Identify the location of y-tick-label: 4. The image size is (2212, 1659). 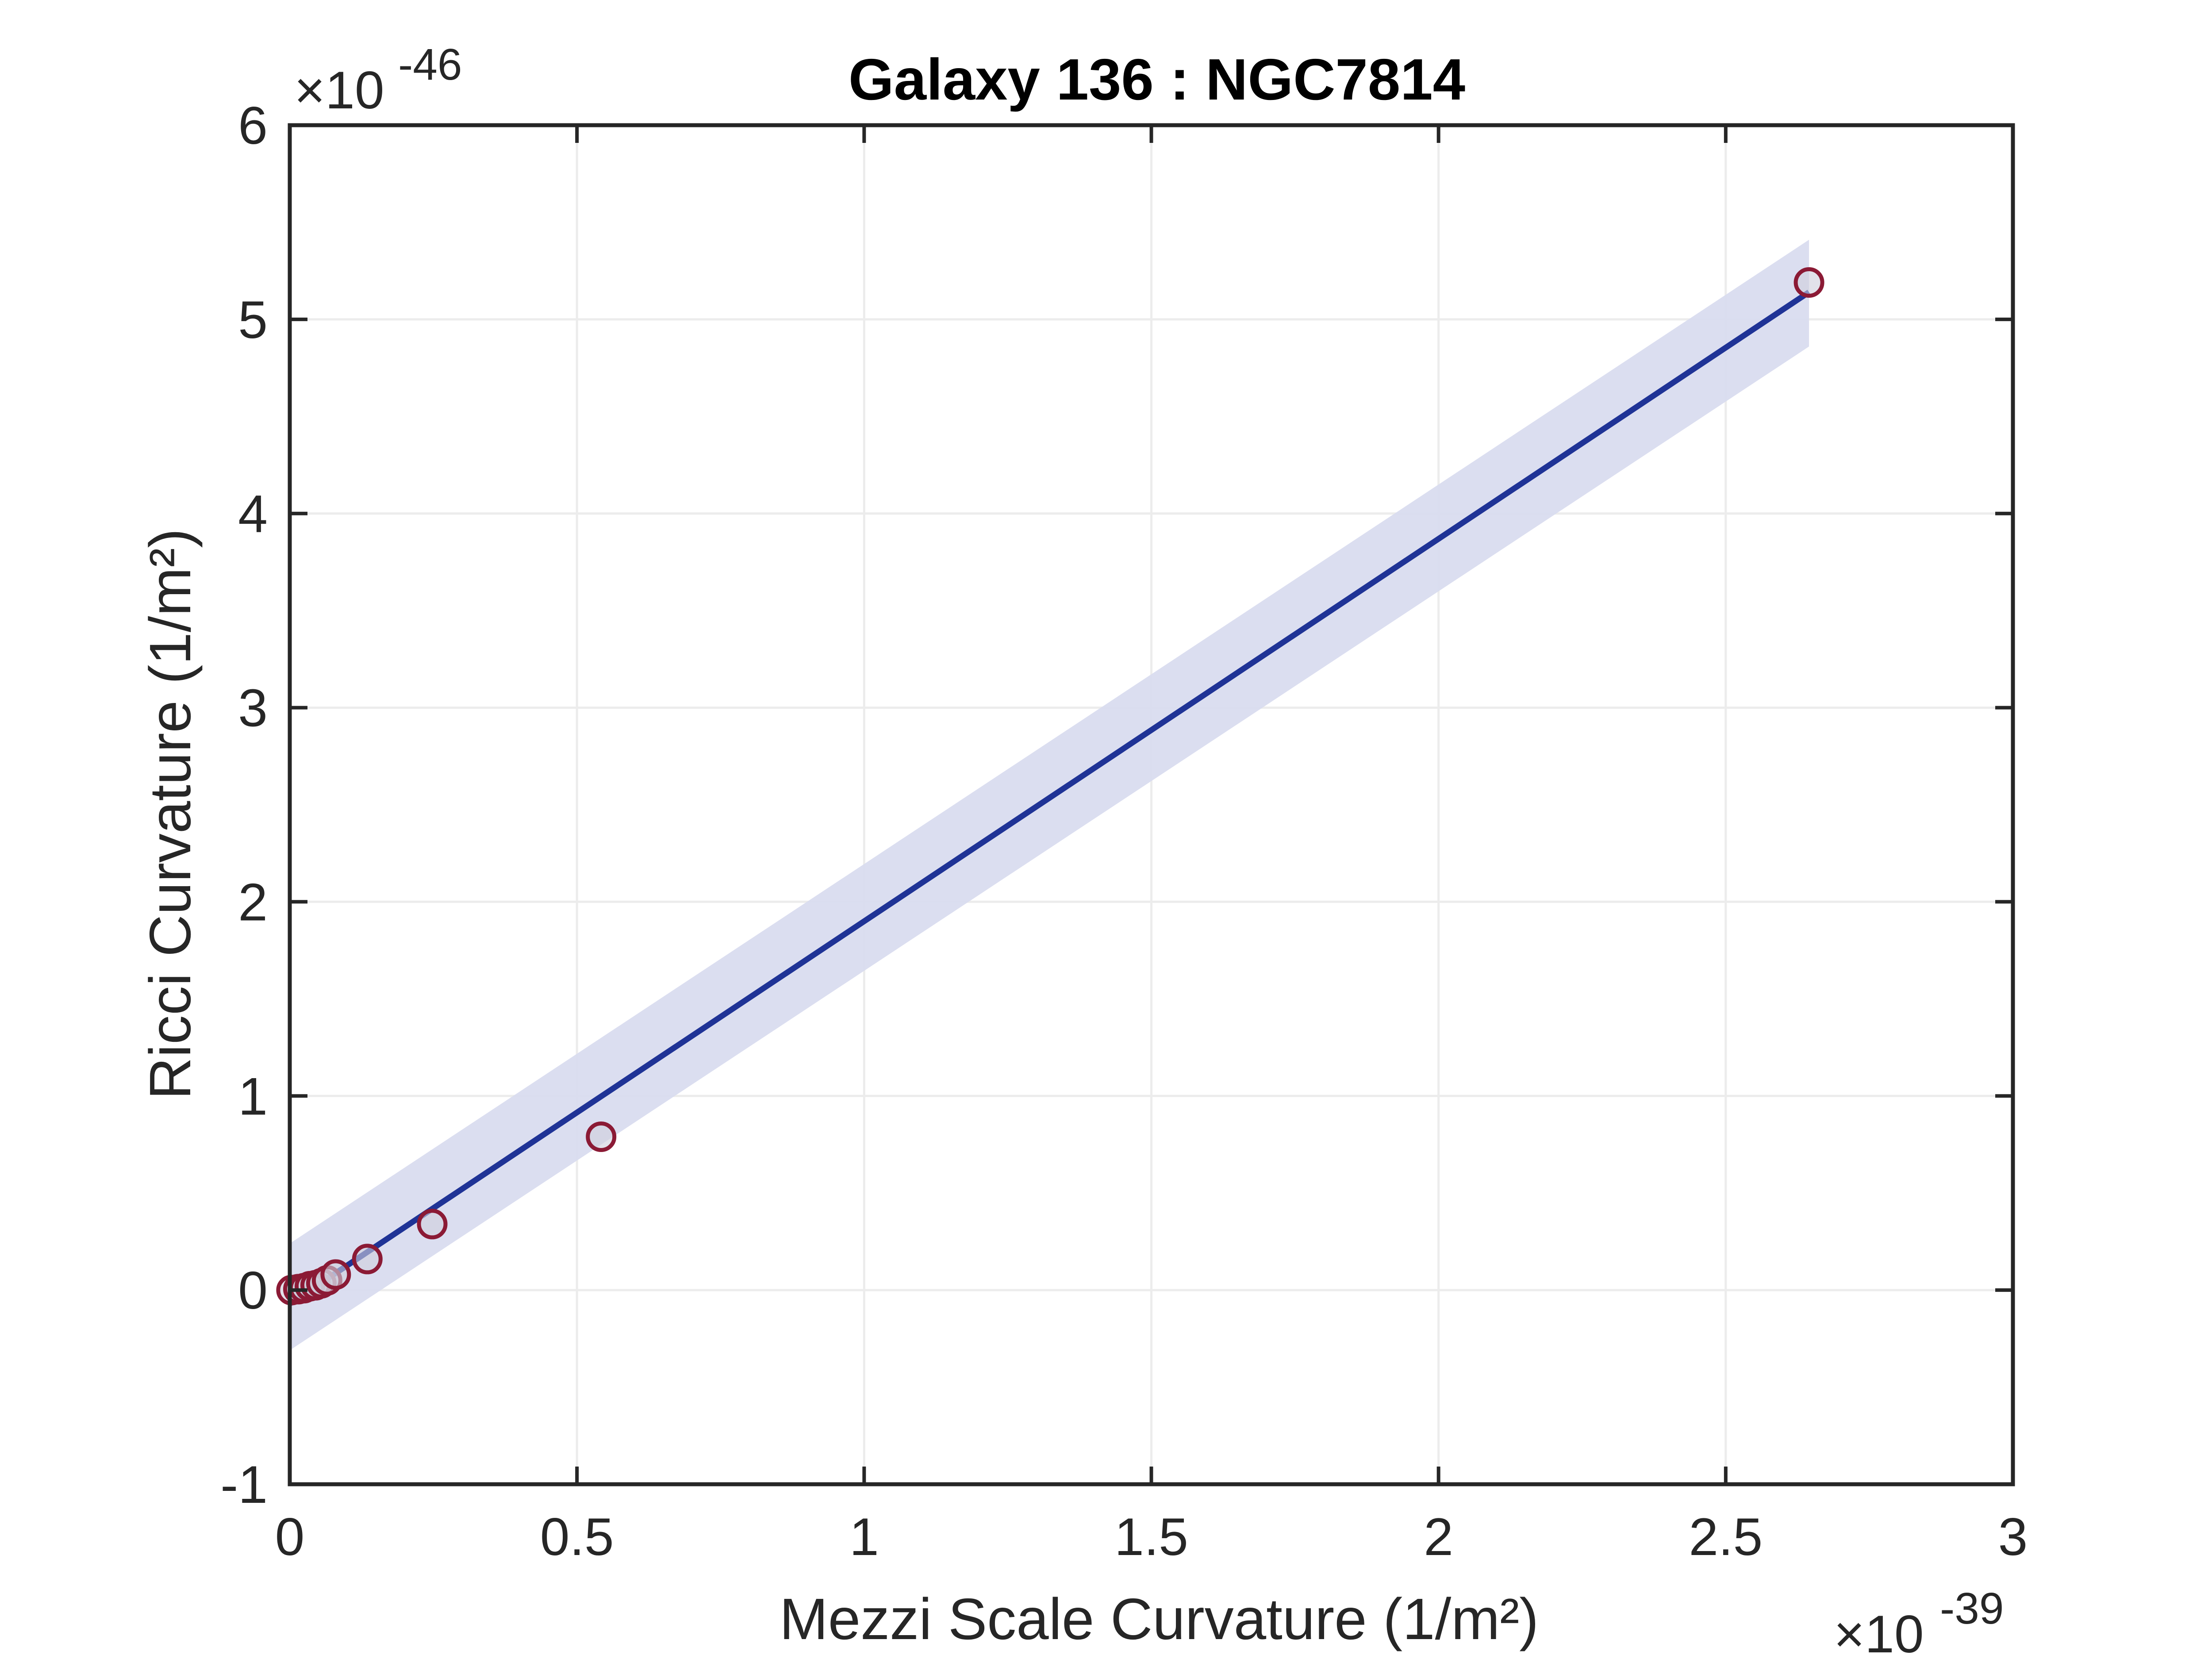
(253, 514).